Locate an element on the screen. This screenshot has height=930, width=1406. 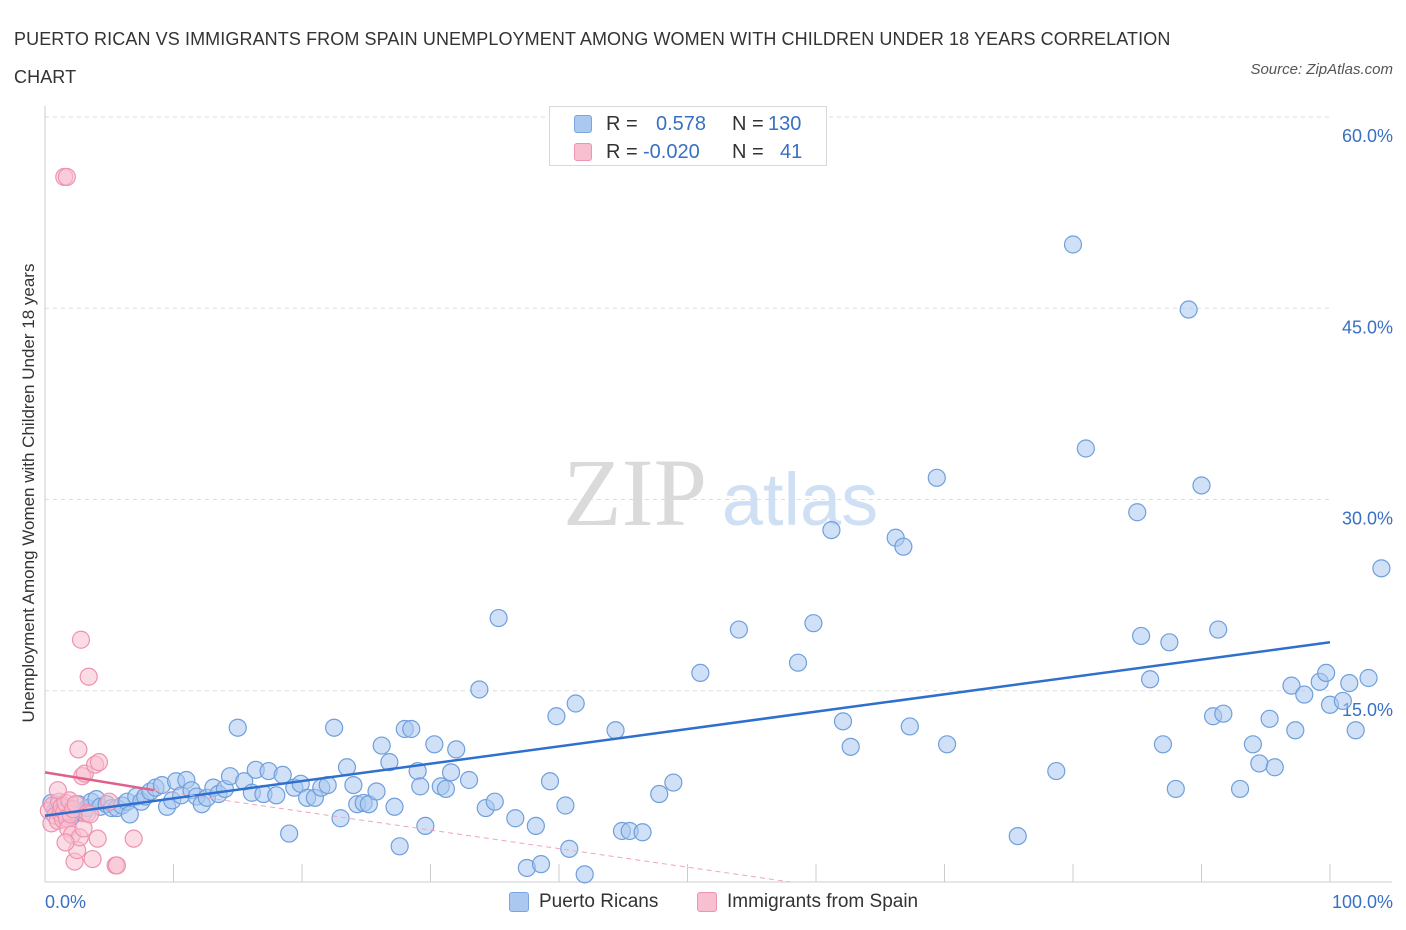
legend-r-value: -0.020 is located at coordinates (671, 152).